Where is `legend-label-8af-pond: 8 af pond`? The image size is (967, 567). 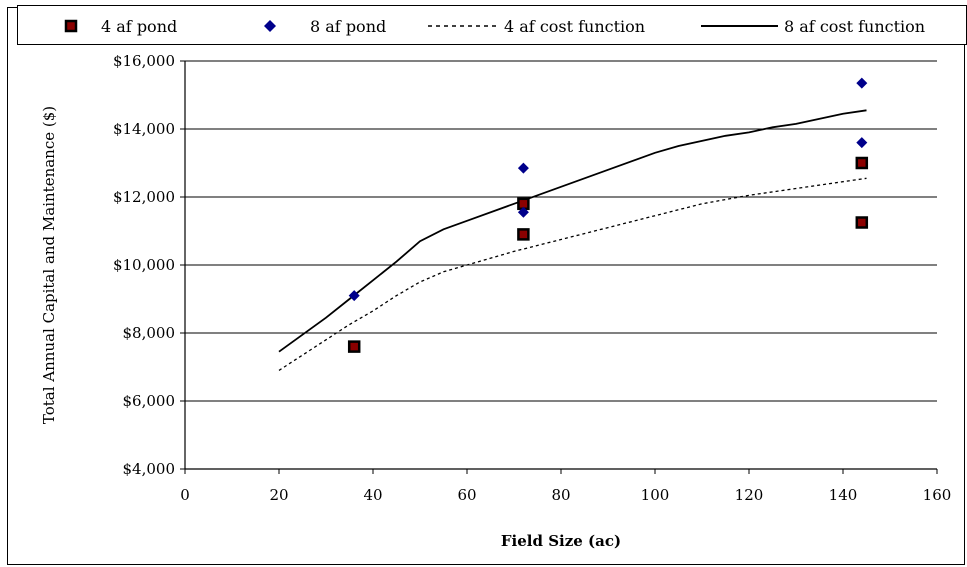 legend-label-8af-pond: 8 af pond is located at coordinates (348, 26).